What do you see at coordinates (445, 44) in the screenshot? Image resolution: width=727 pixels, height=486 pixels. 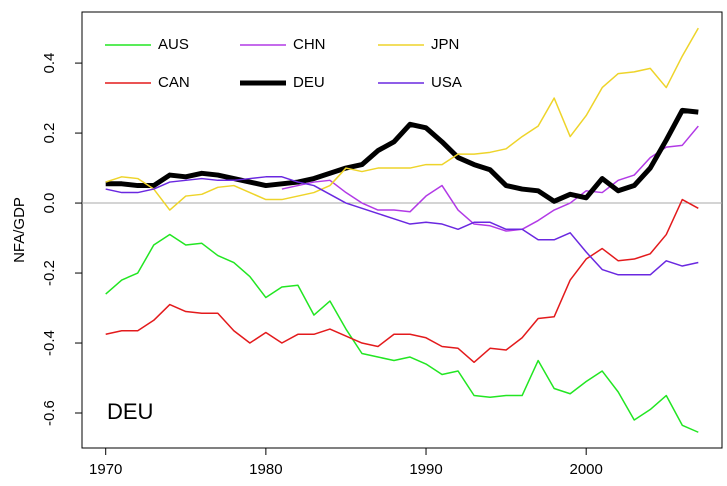 I see `legend-label: JPN` at bounding box center [445, 44].